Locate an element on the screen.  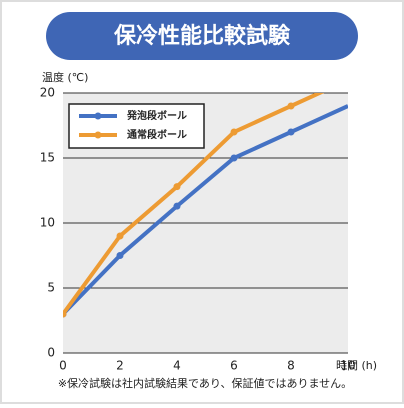
legend-box is located at coordinates (136, 126).